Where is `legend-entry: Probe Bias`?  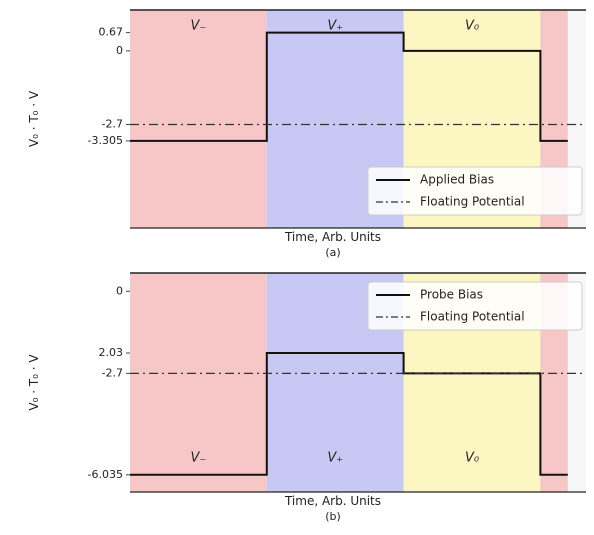
legend-entry: Probe Bias is located at coordinates (451, 295).